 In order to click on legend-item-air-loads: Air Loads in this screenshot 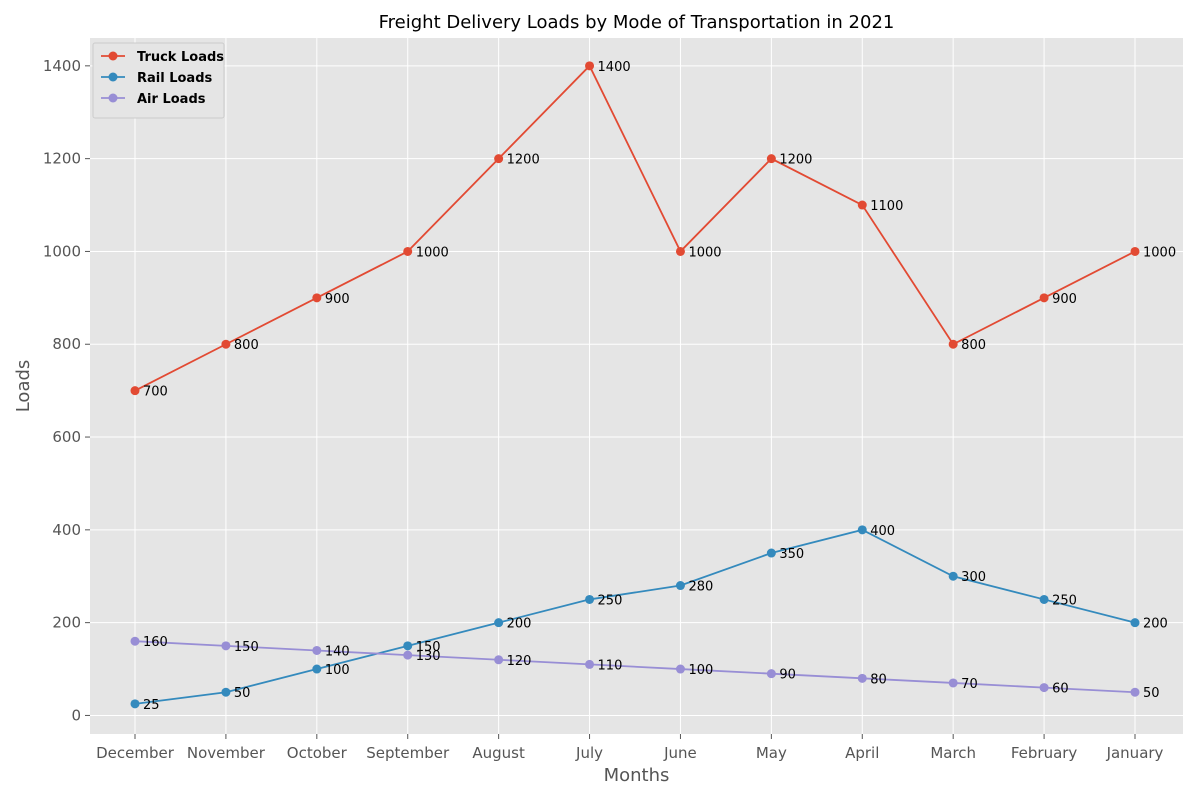, I will do `click(153, 99)`.